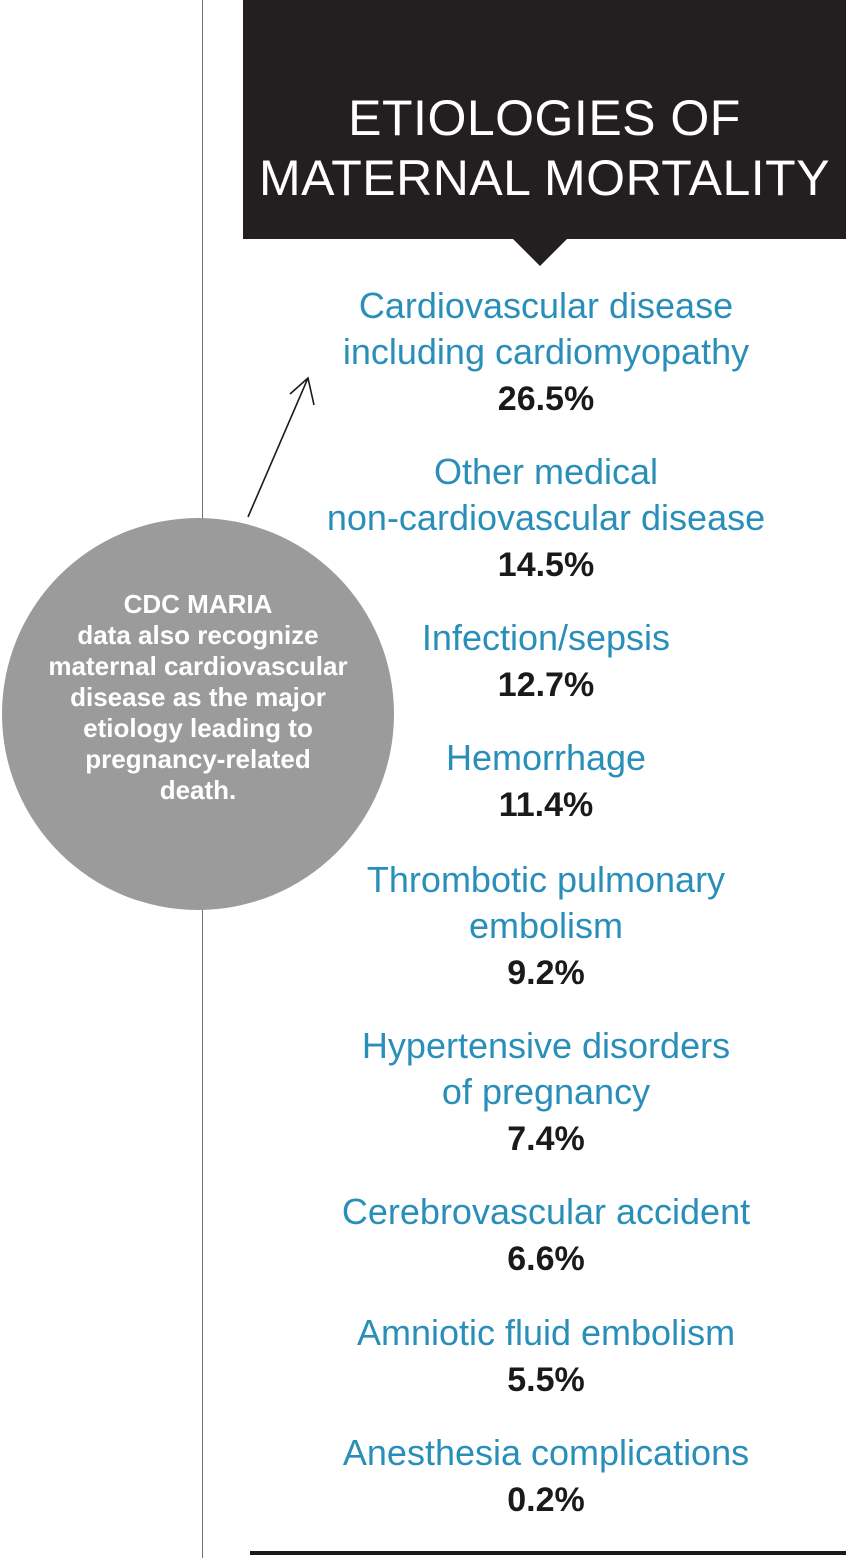  I want to click on title-line-1: ETIOLOGIES OF, so click(544, 118).